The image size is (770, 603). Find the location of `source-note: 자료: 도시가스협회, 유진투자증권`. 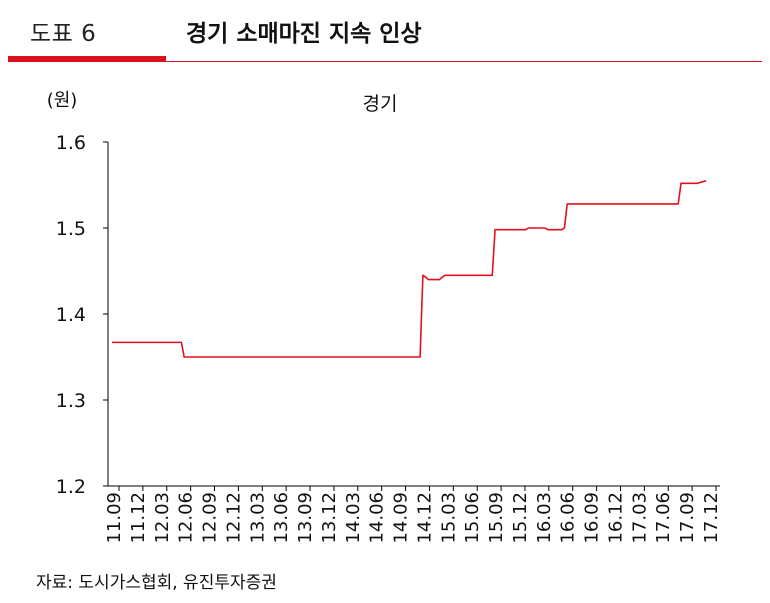

source-note: 자료: 도시가스협회, 유진투자증권 is located at coordinates (156, 583).